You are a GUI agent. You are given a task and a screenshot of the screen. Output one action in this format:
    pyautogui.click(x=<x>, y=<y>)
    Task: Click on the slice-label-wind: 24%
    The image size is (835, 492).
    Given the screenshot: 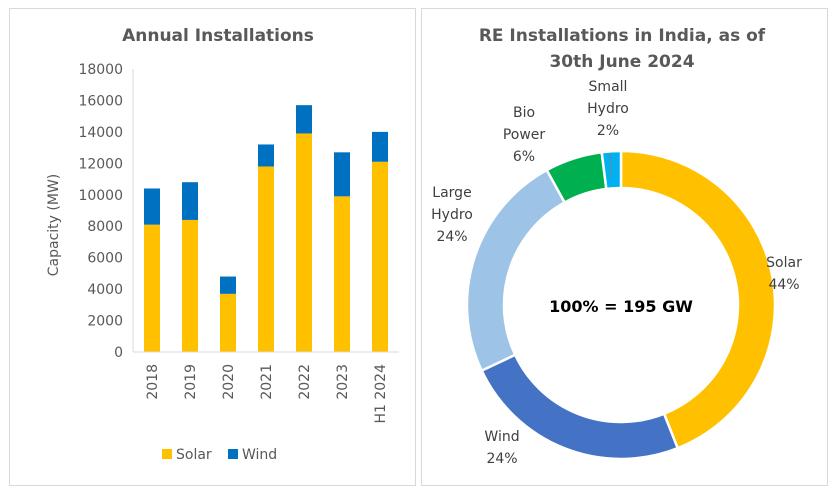 What is the action you would take?
    pyautogui.click(x=501, y=459)
    